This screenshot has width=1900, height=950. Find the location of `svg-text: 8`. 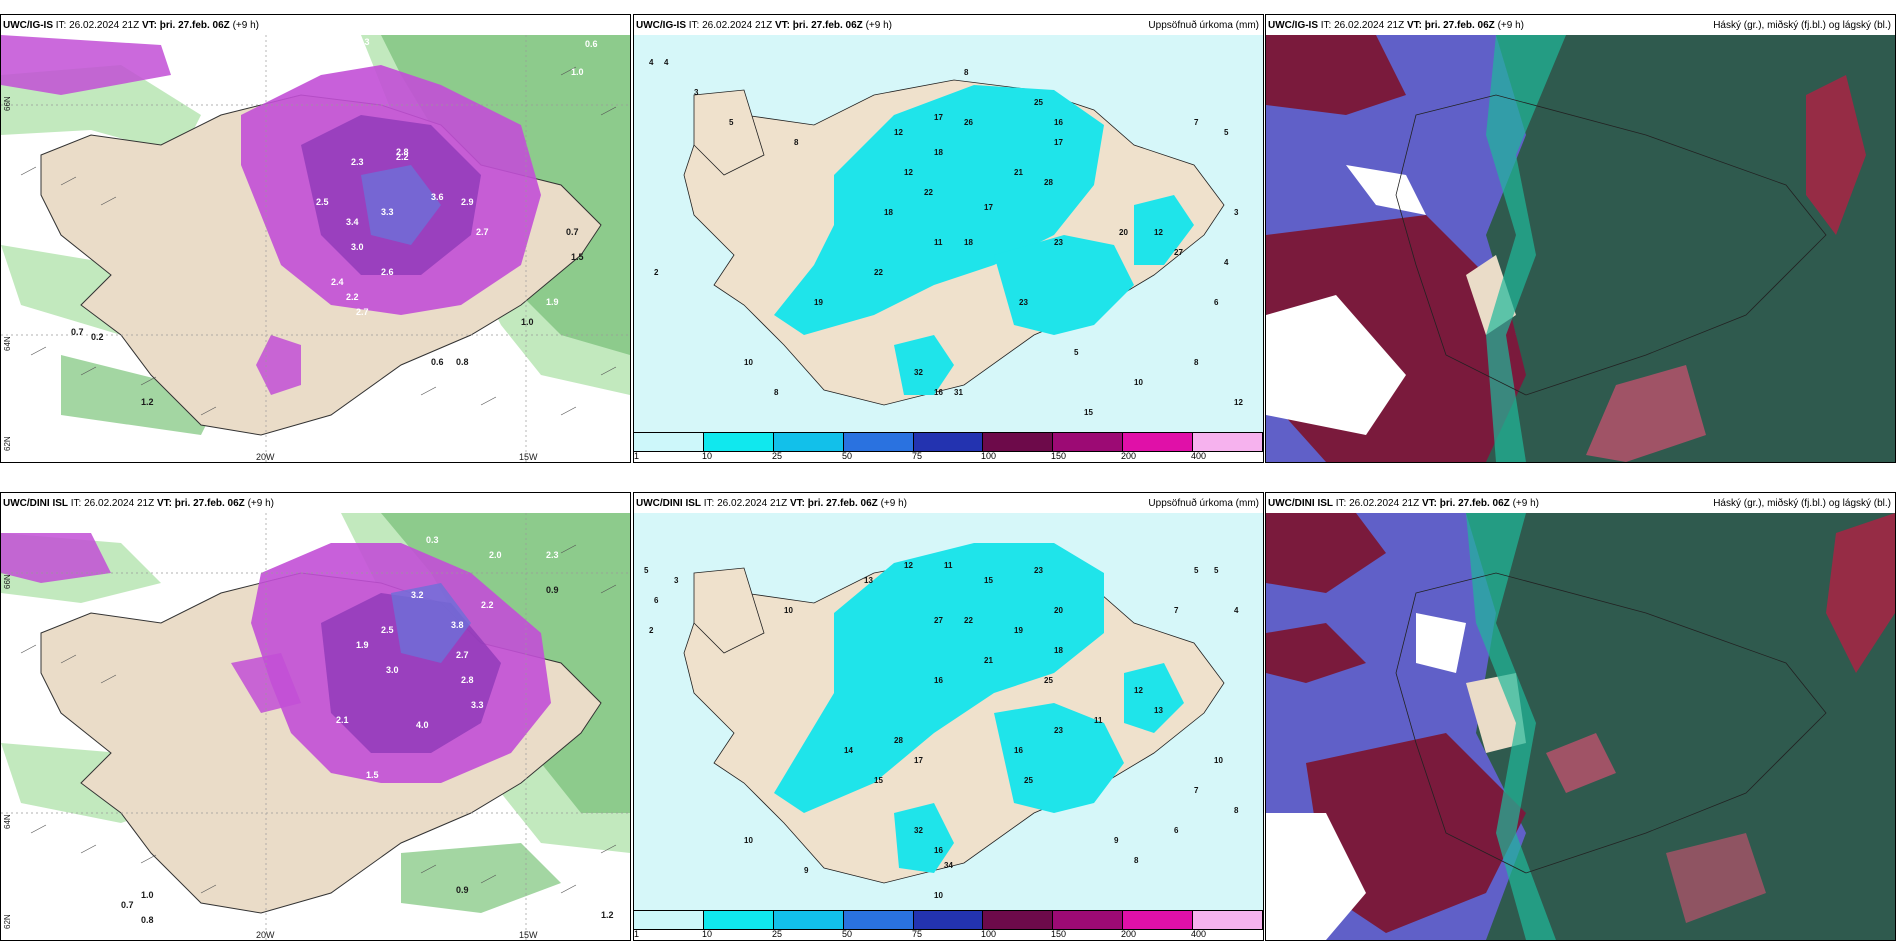

svg-text: 8 is located at coordinates (796, 142).